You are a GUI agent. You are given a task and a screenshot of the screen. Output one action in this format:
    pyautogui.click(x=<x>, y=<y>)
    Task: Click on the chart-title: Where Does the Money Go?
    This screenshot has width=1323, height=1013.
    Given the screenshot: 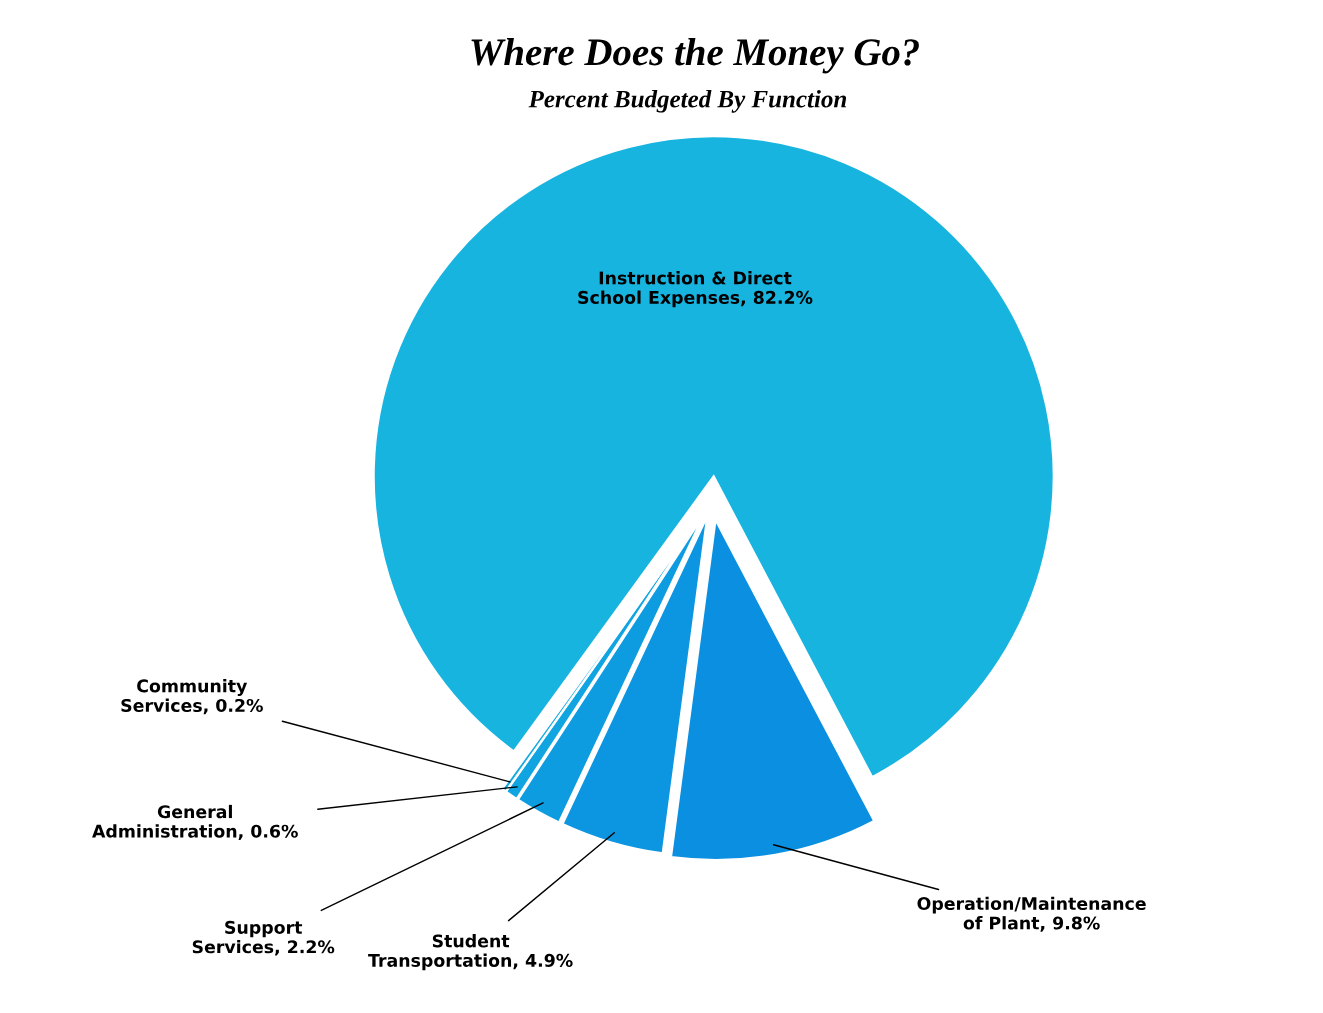 What is the action you would take?
    pyautogui.click(x=695, y=56)
    